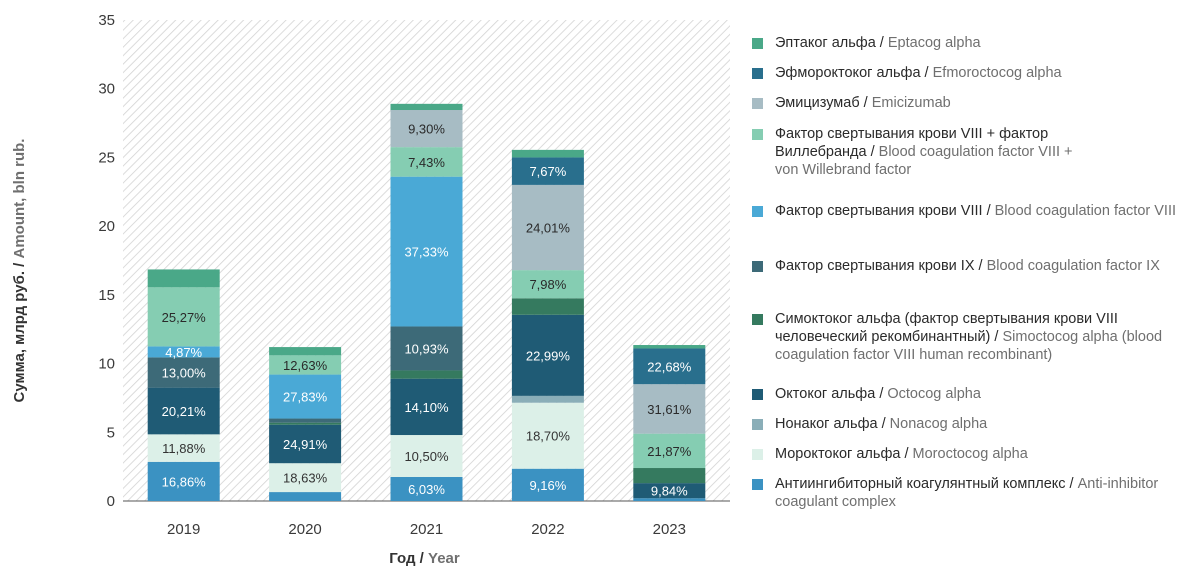  I want to click on bar-data-label: 13,00%, so click(184, 373).